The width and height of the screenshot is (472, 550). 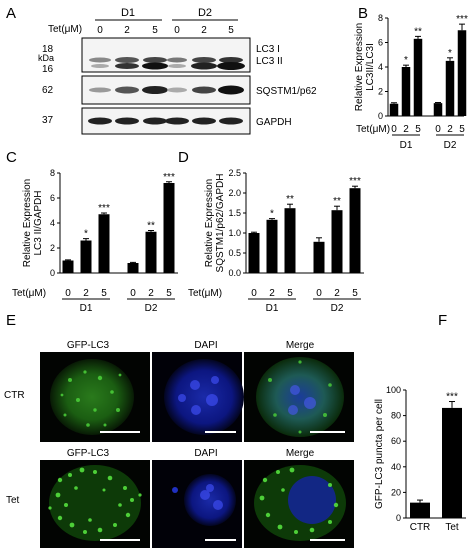 I want to click on micrograph-tet-merge, so click(x=299, y=504).